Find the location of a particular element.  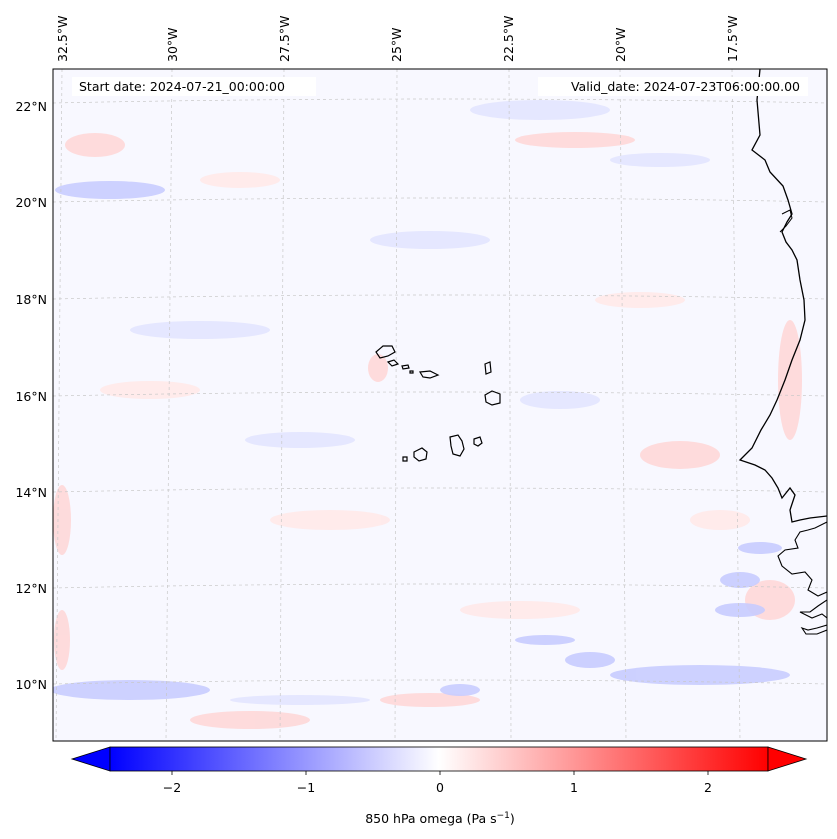

latitude-labels: 22°N 20°N 18°N 16°N 14°N 12°N 10°N is located at coordinates (31, 395).